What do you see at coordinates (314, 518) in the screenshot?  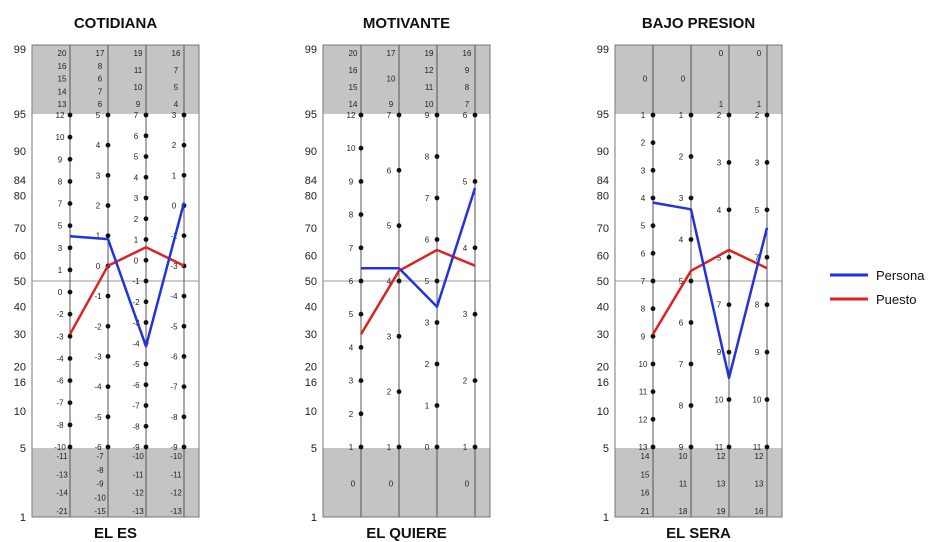 I see `y-tick-label: 1` at bounding box center [314, 518].